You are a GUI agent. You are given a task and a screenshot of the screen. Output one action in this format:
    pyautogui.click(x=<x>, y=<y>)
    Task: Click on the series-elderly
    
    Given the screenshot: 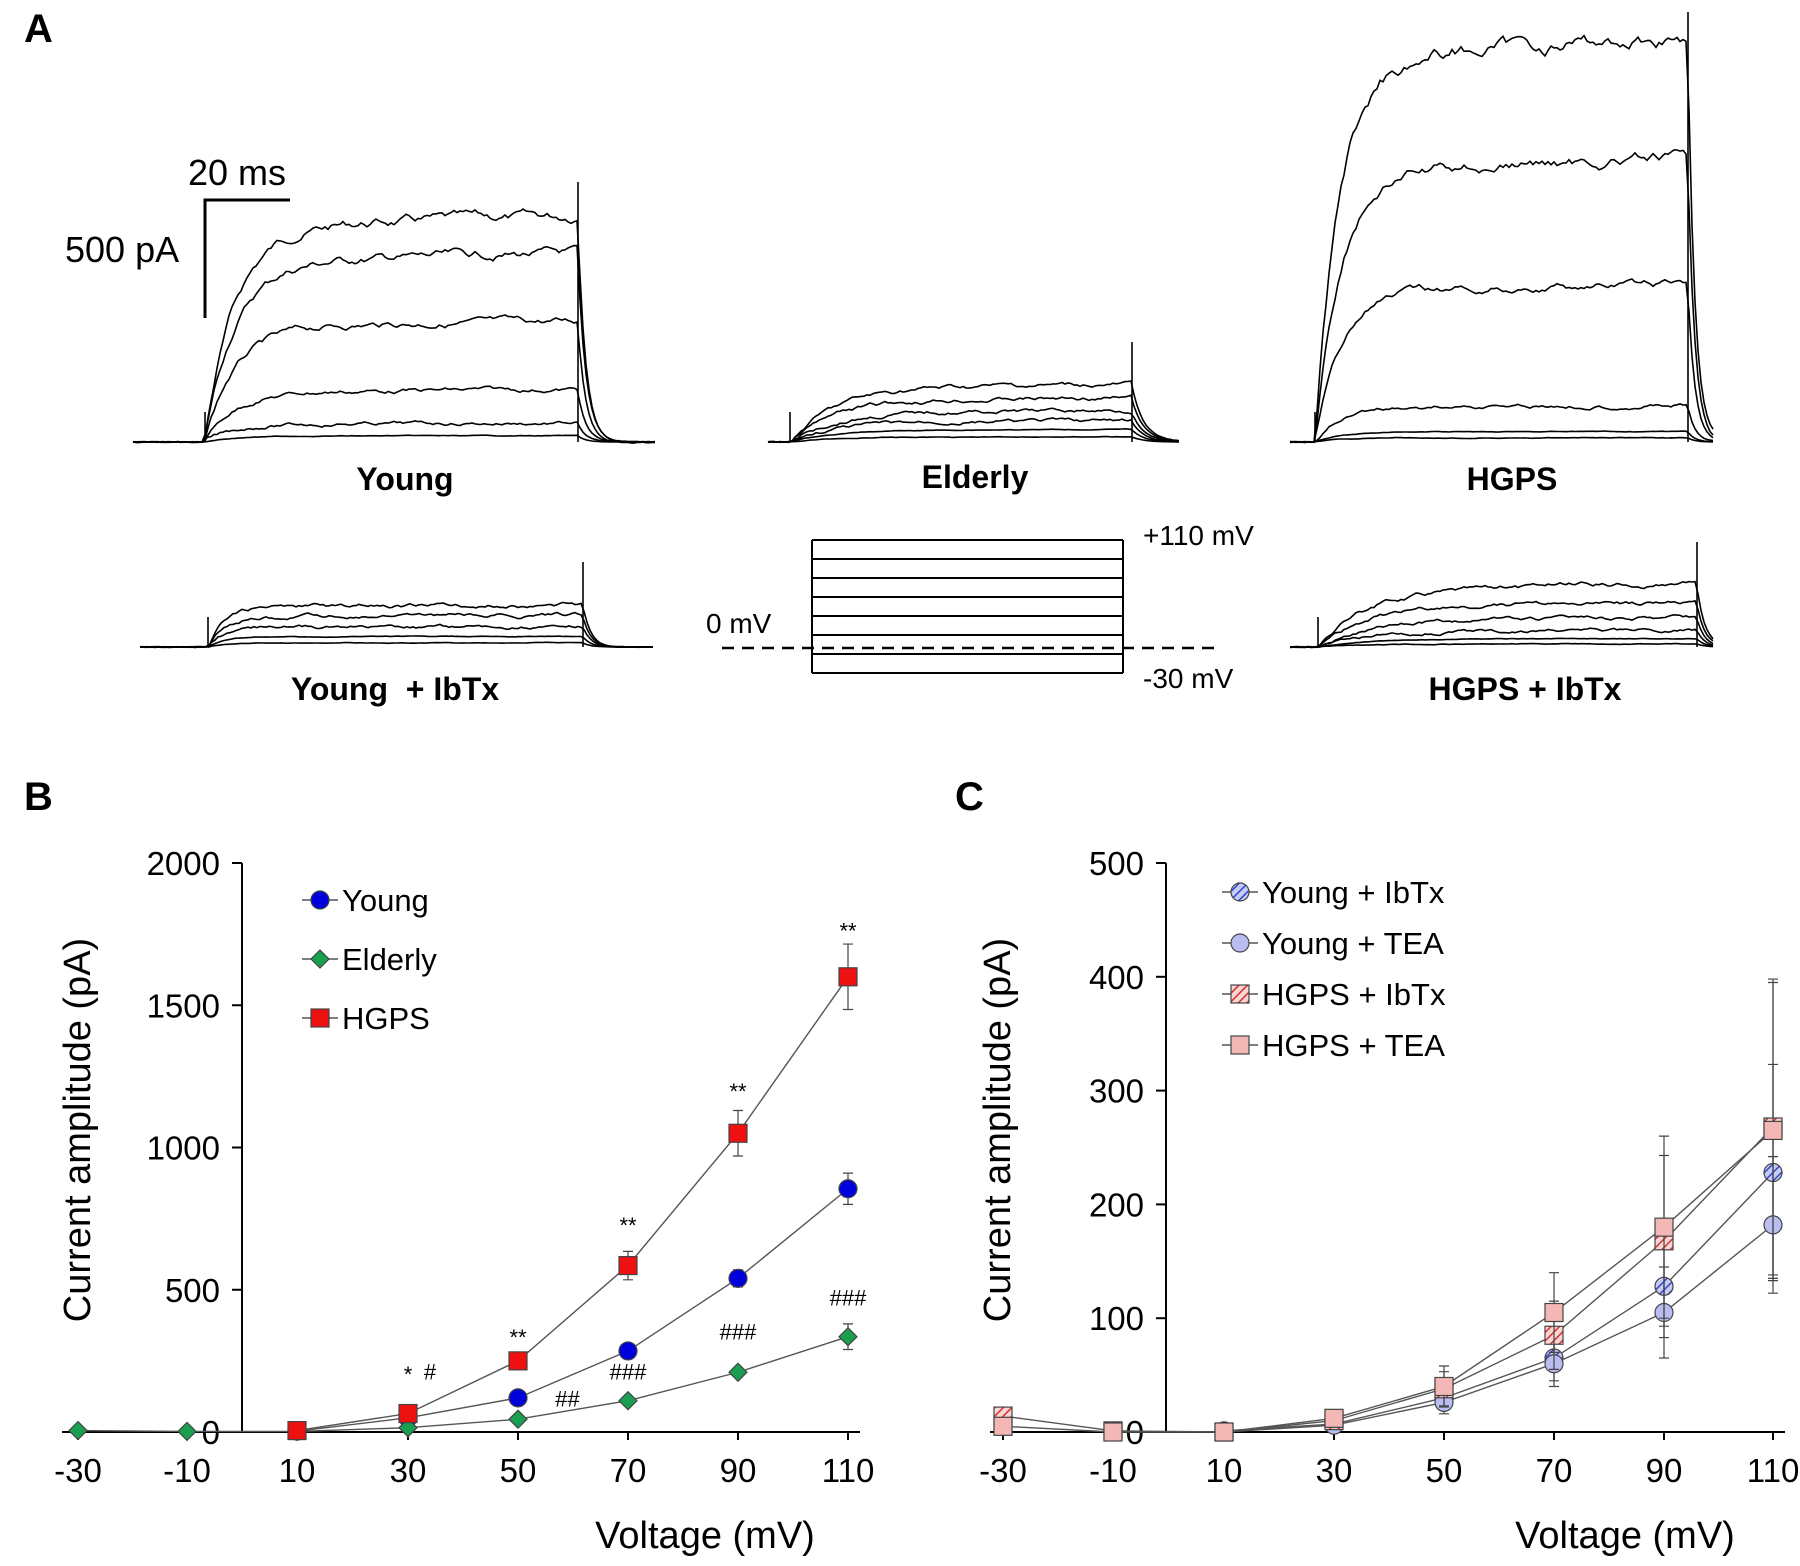 What is the action you would take?
    pyautogui.click(x=463, y=1382)
    